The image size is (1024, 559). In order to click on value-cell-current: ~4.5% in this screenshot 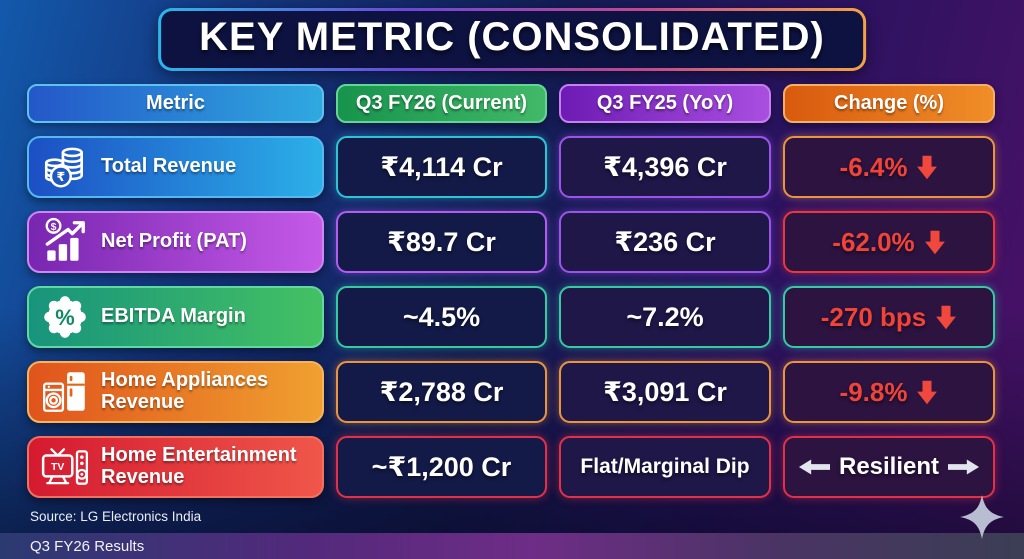, I will do `click(441, 317)`.